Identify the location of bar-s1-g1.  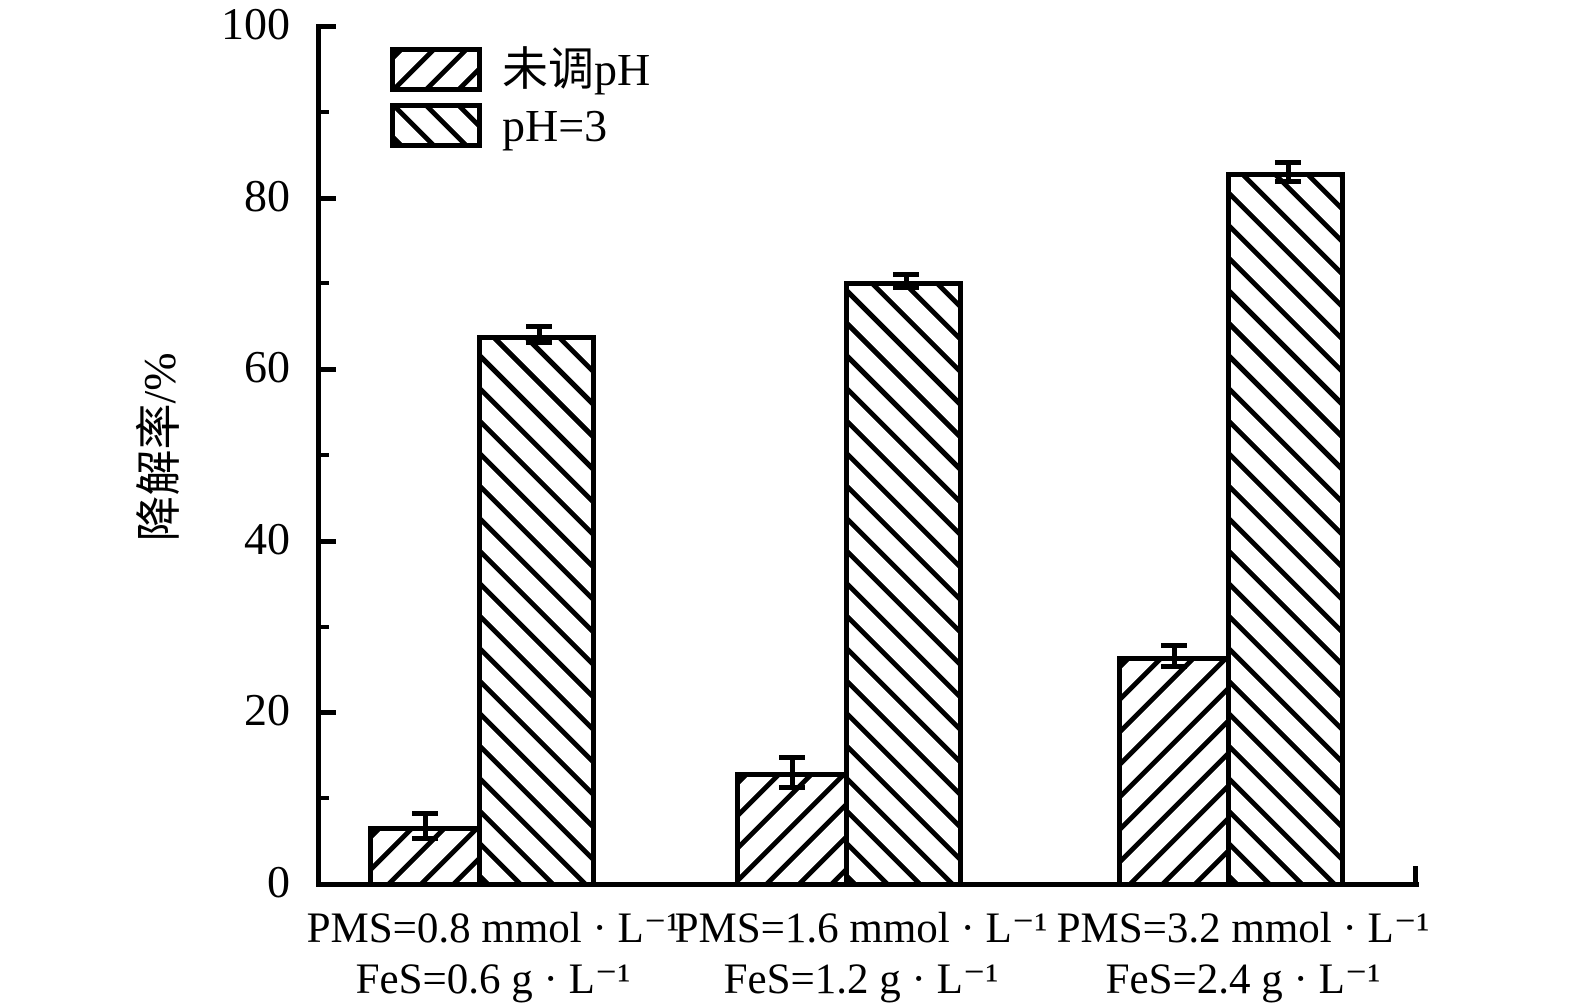
(903, 584).